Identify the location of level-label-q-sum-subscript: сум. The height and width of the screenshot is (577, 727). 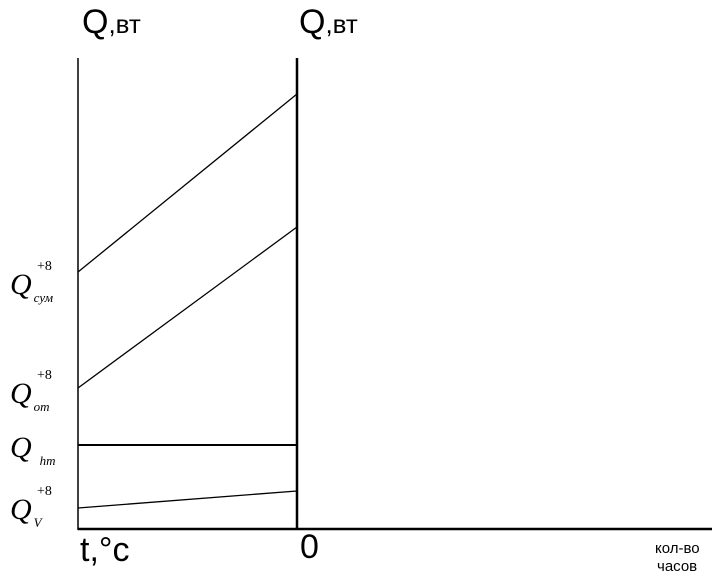
(43, 297).